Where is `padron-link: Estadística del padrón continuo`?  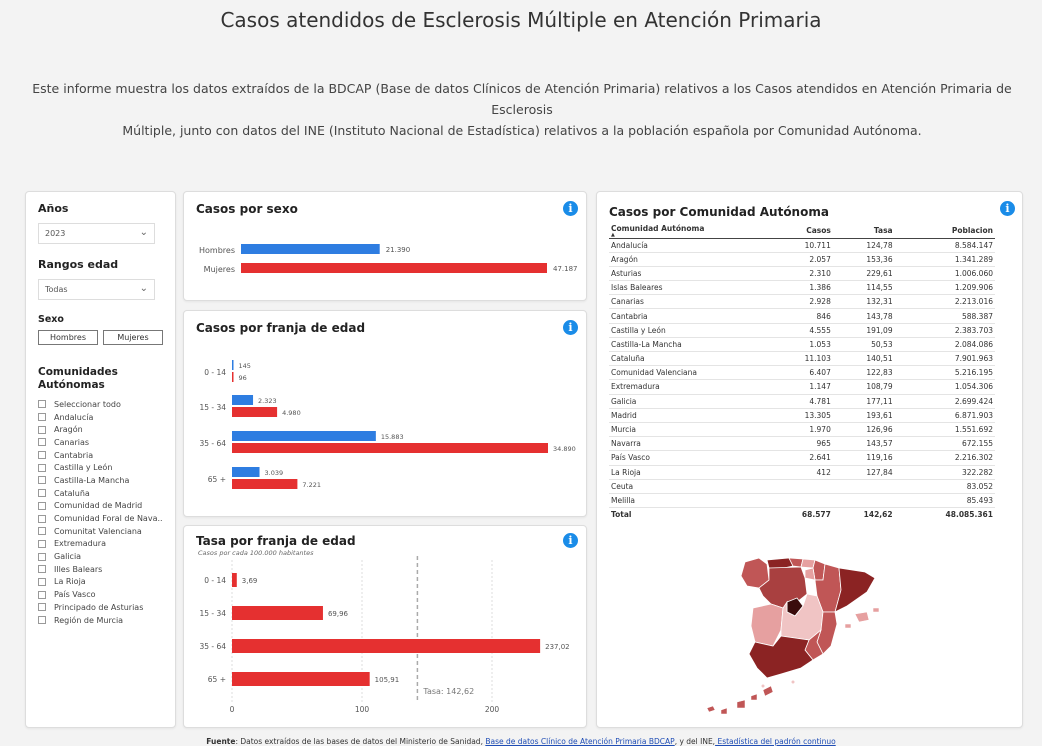
padron-link: Estadística del padrón continuo is located at coordinates (775, 741).